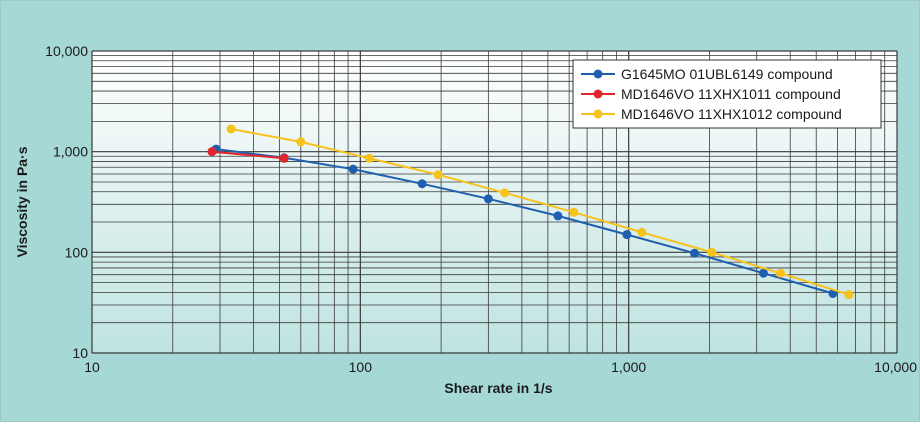  Describe the element at coordinates (731, 114) in the screenshot. I see `legend-label: MD1646VO 11XHX1012 compound` at that location.